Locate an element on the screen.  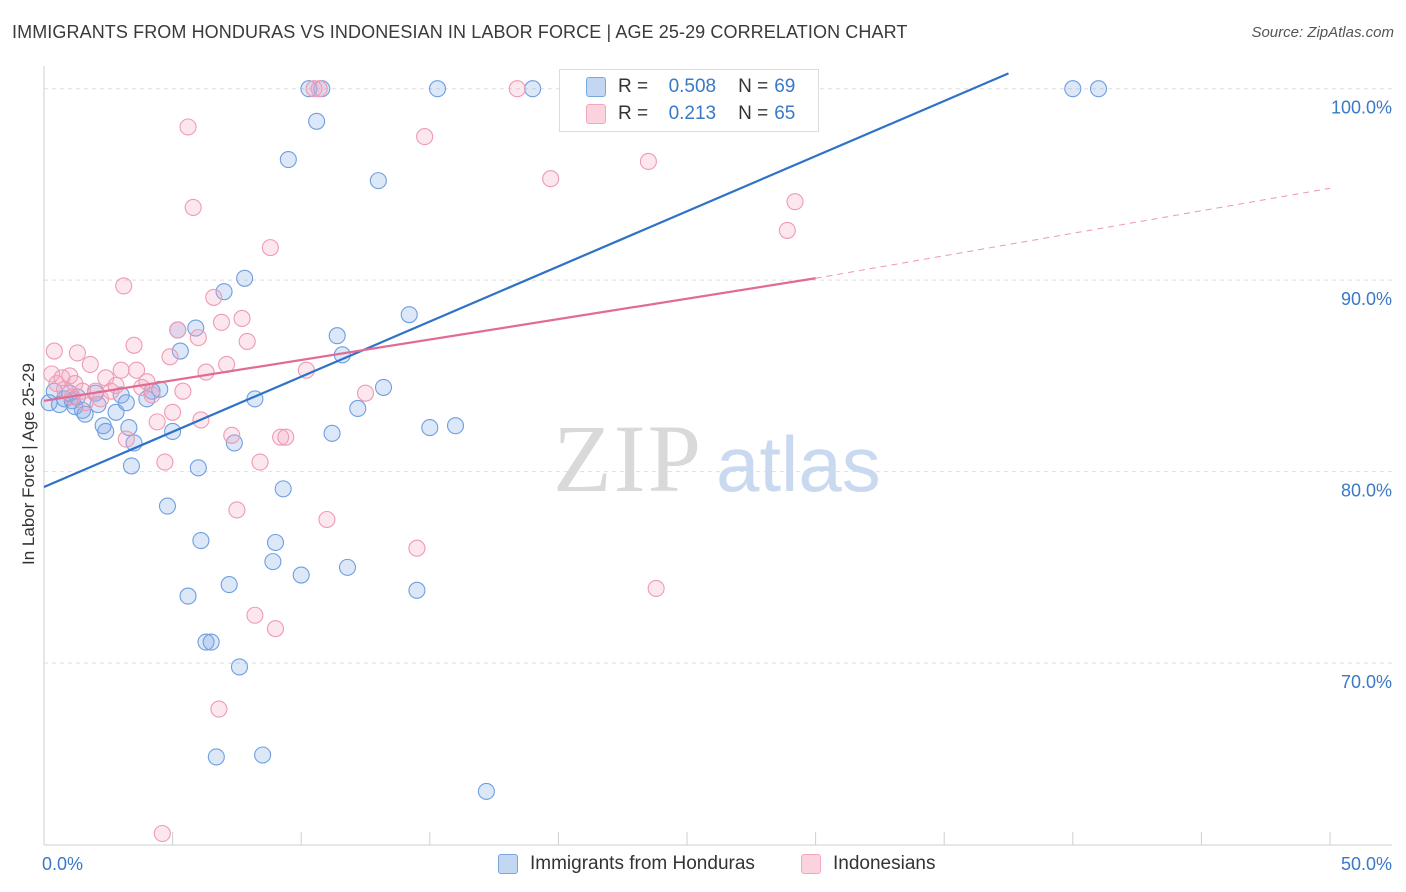
bottom-legend-label-indonesians: Indonesians is located at coordinates (884, 863).